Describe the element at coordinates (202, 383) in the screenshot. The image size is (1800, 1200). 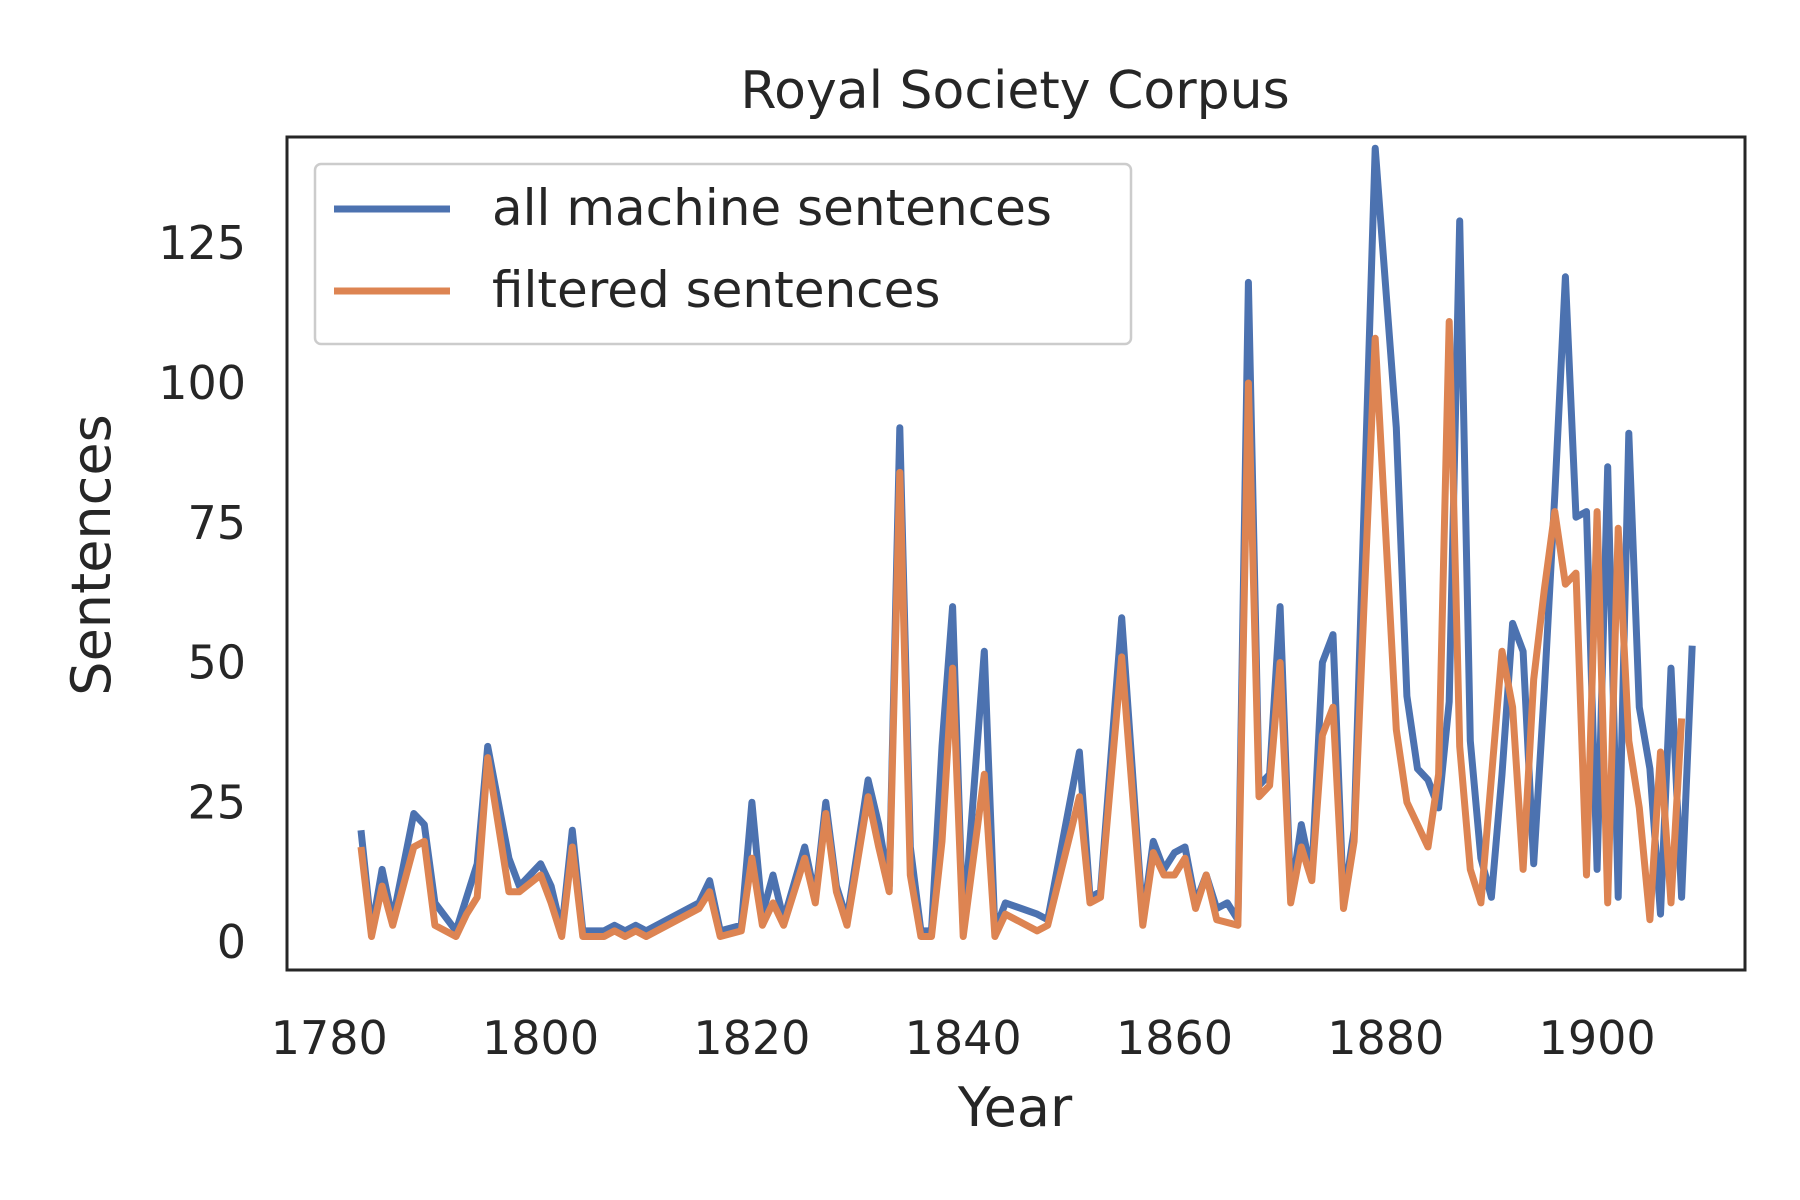
I see `y-tick-label: 100` at that location.